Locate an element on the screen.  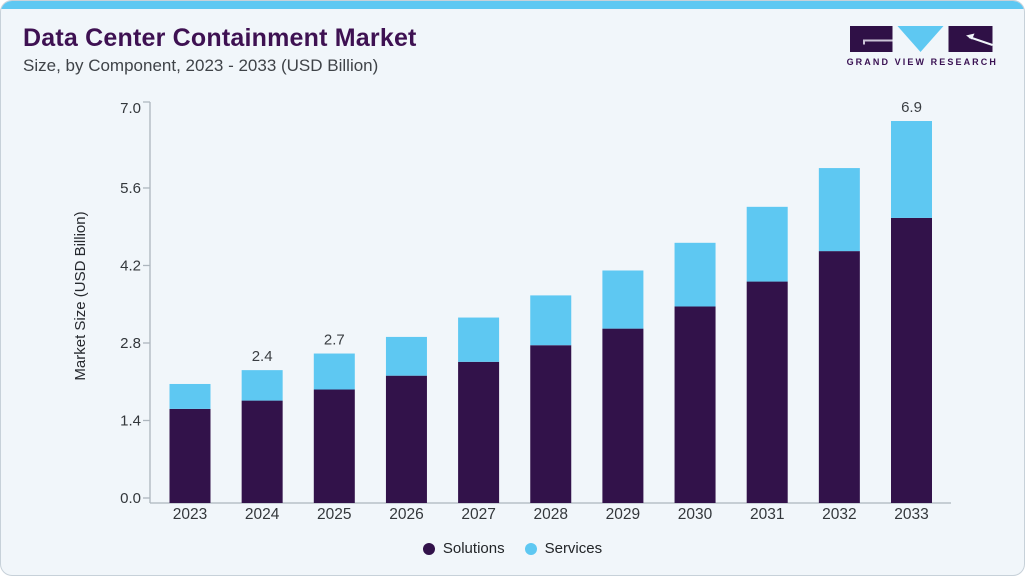
logo-text: GRAND VIEW RESEARCH is located at coordinates (922, 62).